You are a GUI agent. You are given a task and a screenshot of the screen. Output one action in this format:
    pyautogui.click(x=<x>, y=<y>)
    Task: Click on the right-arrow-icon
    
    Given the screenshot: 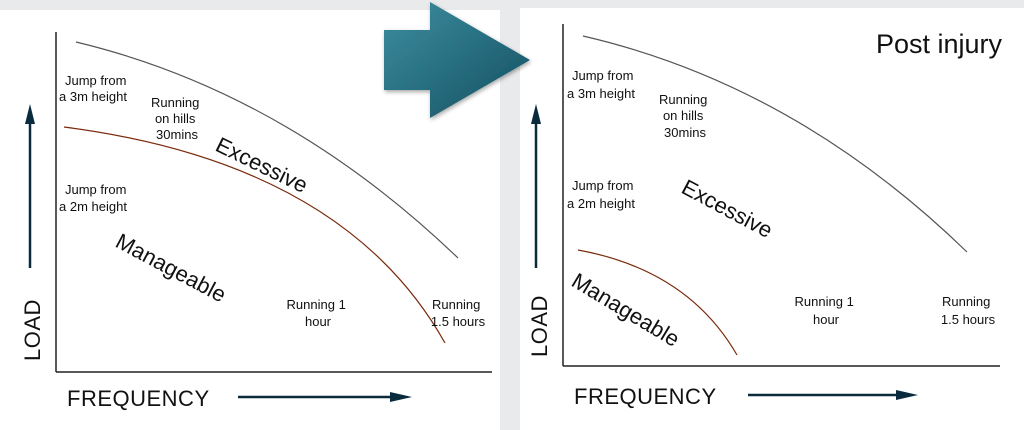 What is the action you would take?
    pyautogui.click(x=457, y=60)
    